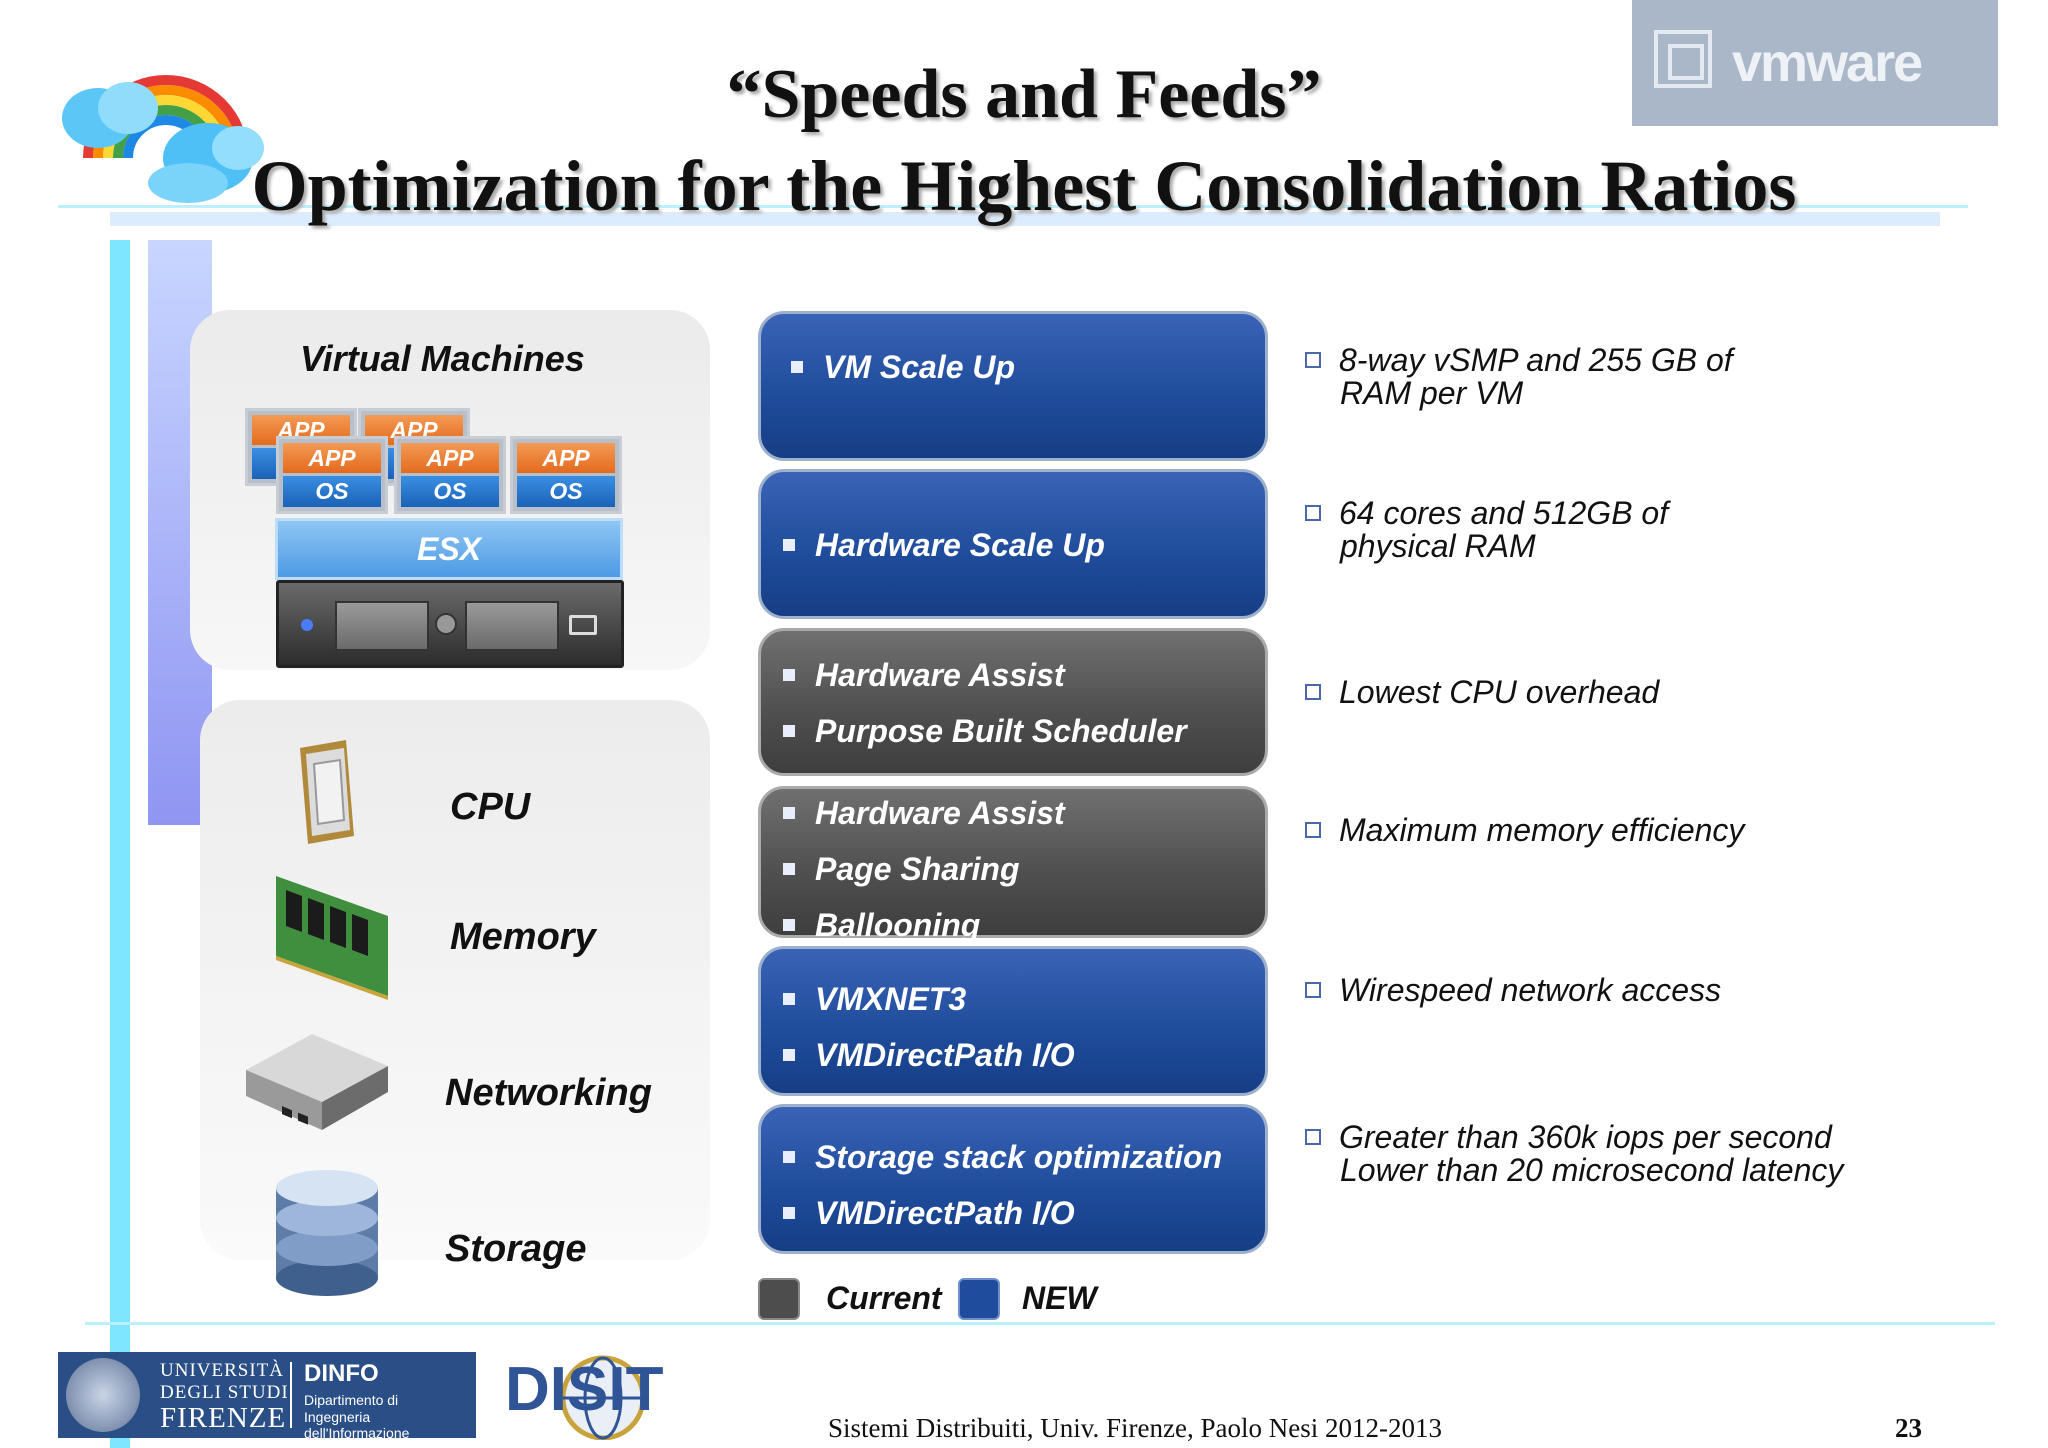  Describe the element at coordinates (881, 925) in the screenshot. I see `feature-item: Ballooning` at that location.